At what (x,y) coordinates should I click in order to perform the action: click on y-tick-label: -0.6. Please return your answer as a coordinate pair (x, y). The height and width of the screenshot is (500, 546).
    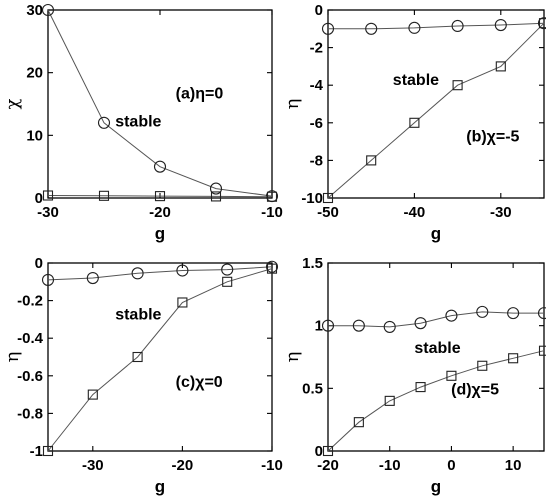
    Looking at the image, I should click on (30, 376).